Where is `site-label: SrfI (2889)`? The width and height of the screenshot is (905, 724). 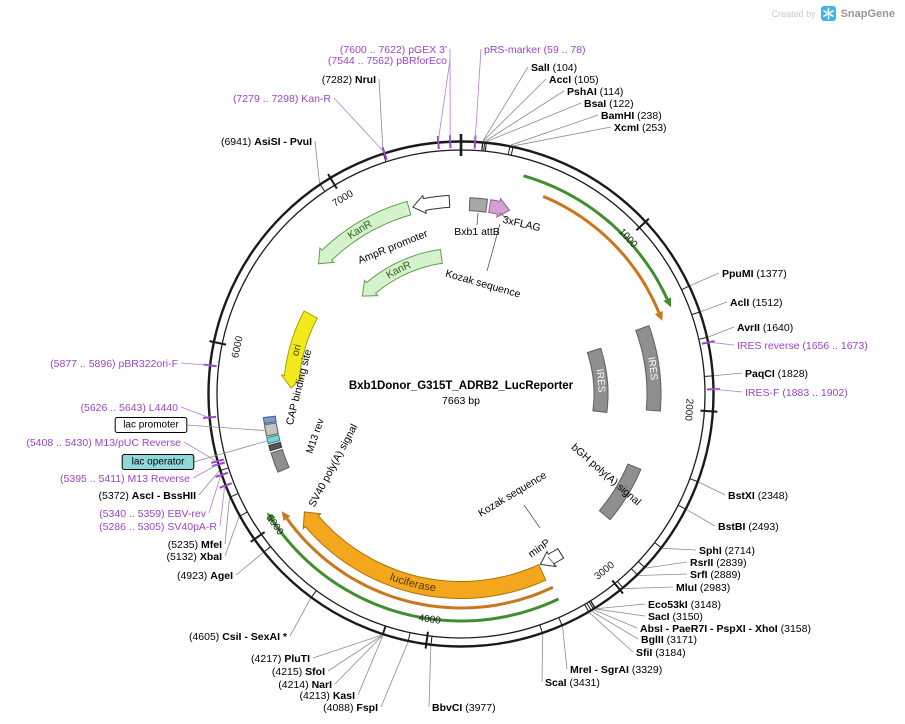 site-label: SrfI (2889) is located at coordinates (715, 575).